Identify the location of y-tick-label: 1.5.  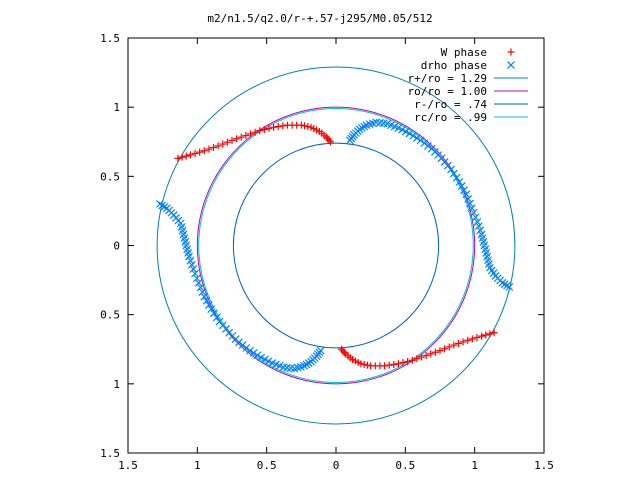
(110, 38).